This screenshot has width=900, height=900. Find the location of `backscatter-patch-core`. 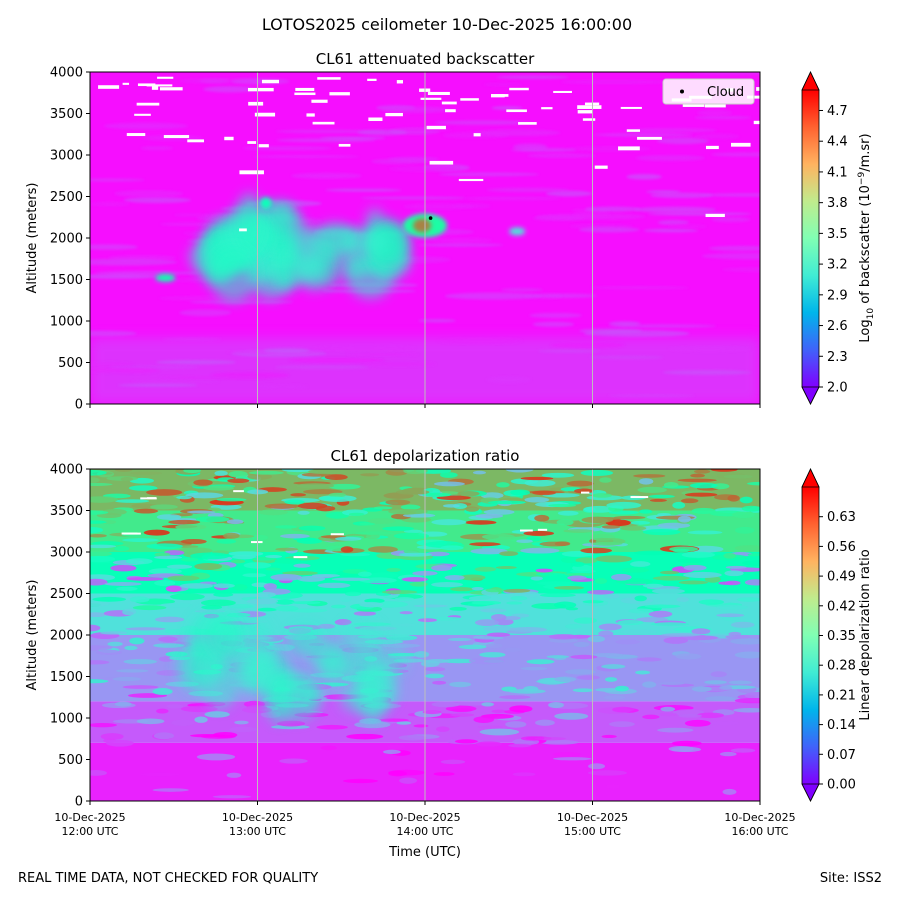

backscatter-patch-core is located at coordinates (422, 225).